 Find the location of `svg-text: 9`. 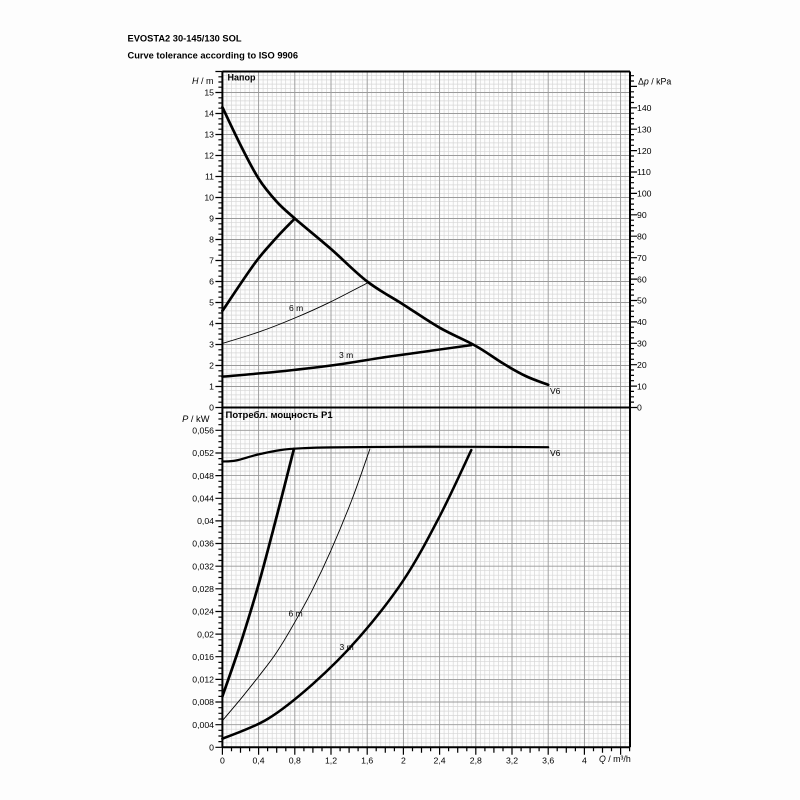

svg-text: 9 is located at coordinates (211, 219).